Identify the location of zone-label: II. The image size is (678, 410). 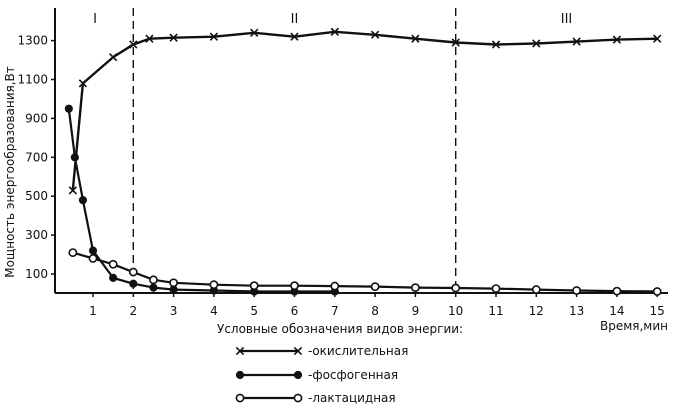
(295, 19).